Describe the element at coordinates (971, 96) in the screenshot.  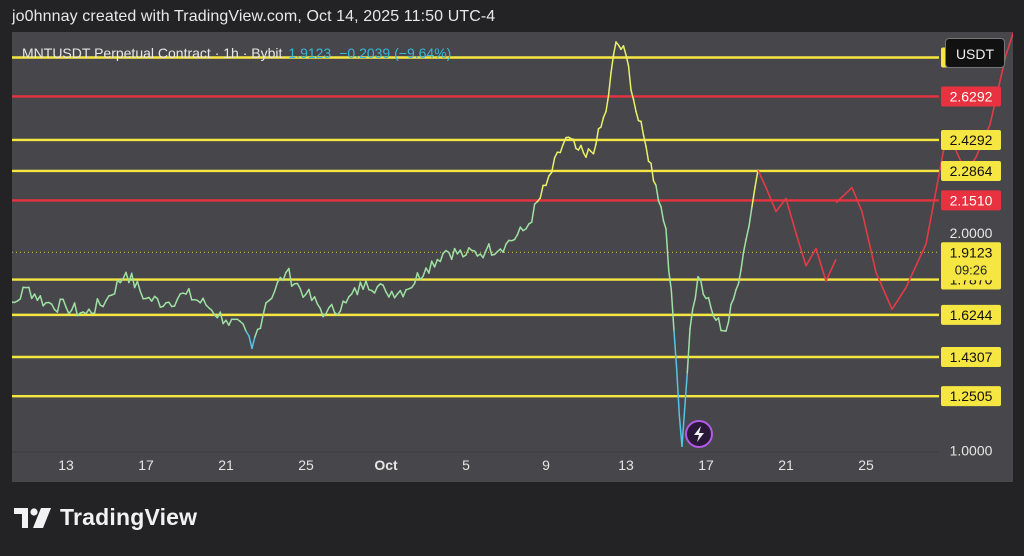
I see `level-badge-2.6292` at that location.